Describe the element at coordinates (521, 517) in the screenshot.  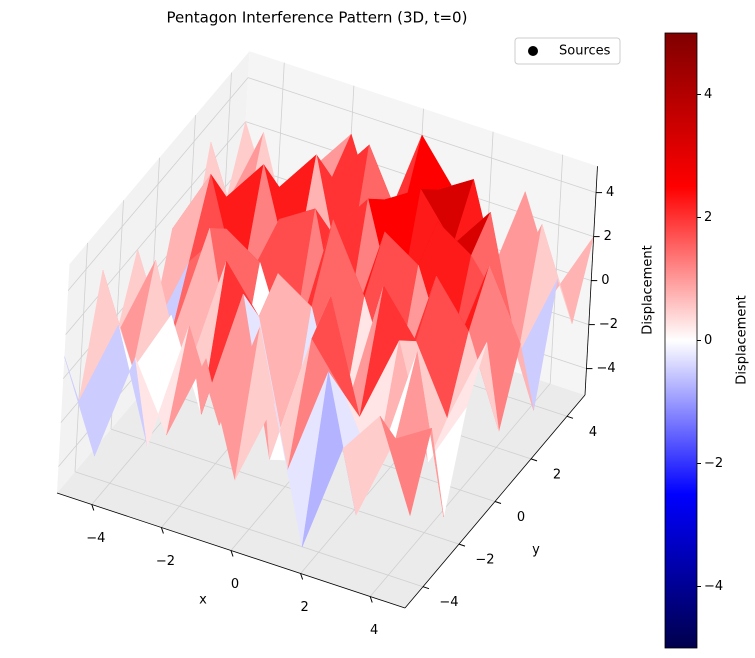
I see `y-tick-label: 0` at that location.